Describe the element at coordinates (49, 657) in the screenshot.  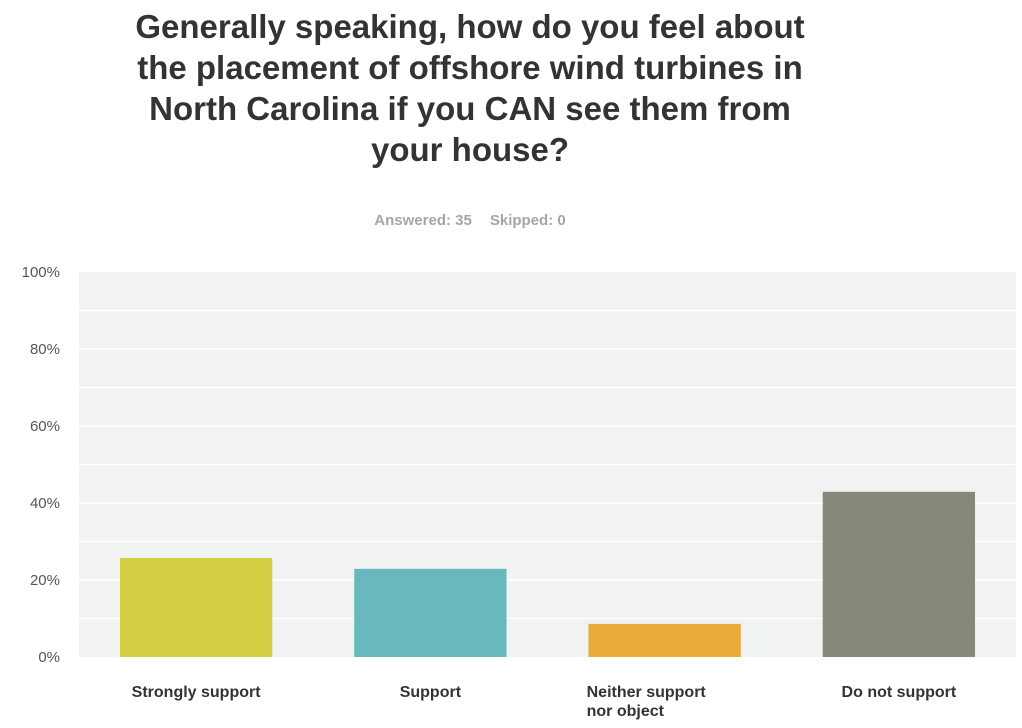
I see `y-tick-label: 0%` at that location.